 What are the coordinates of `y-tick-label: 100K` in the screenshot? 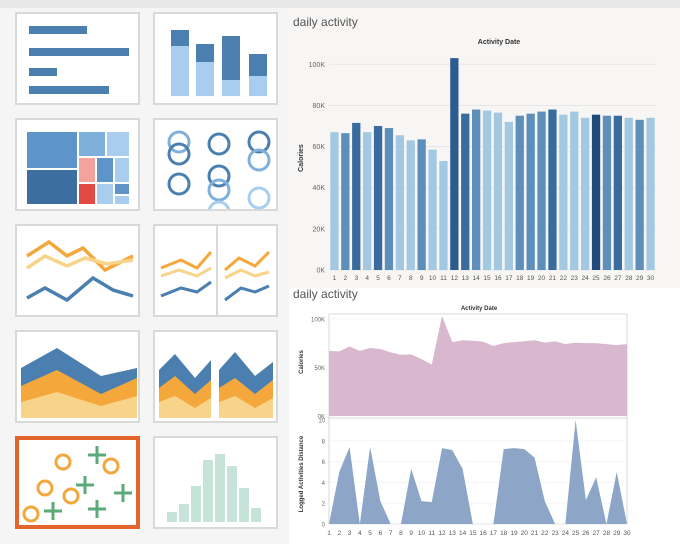 It's located at (317, 65).